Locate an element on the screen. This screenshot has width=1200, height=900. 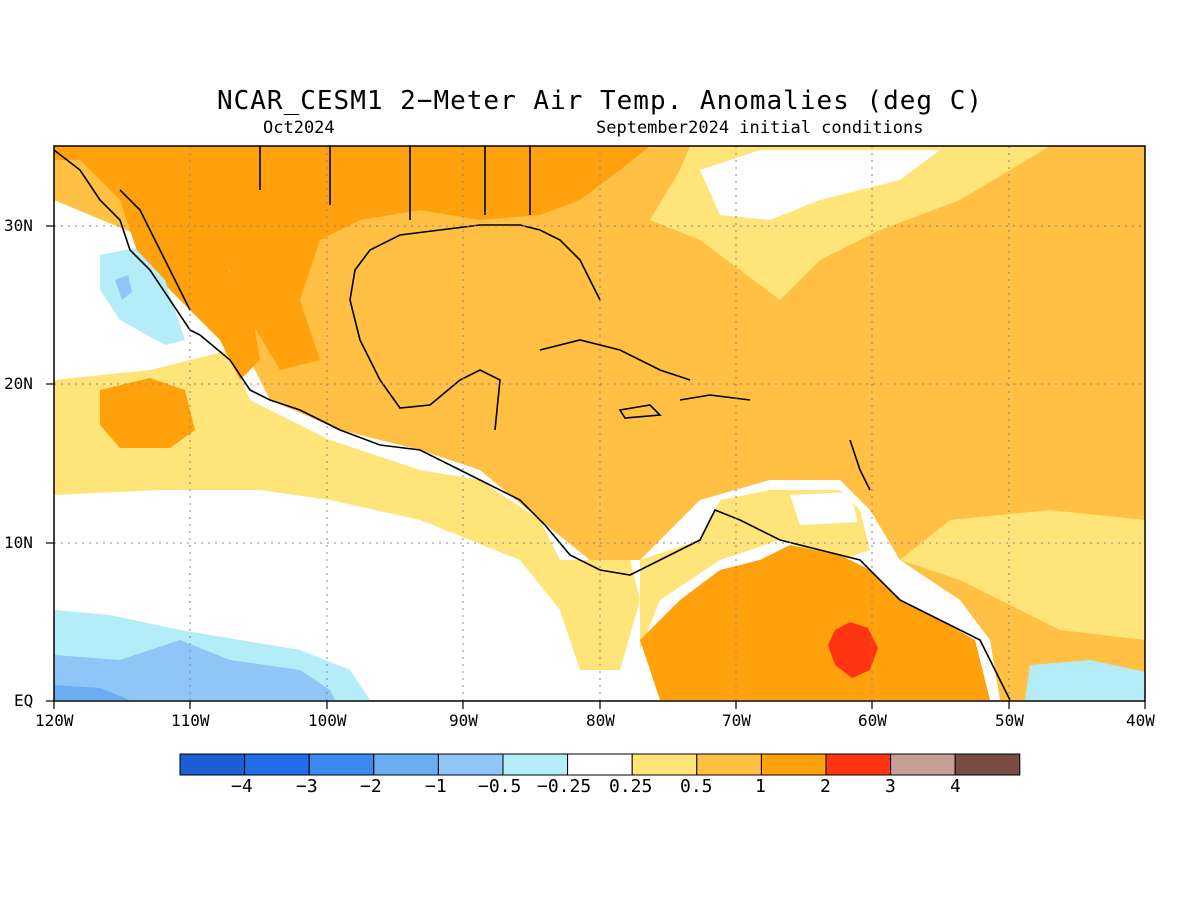
colorbar-label: −2 is located at coordinates (371, 786).